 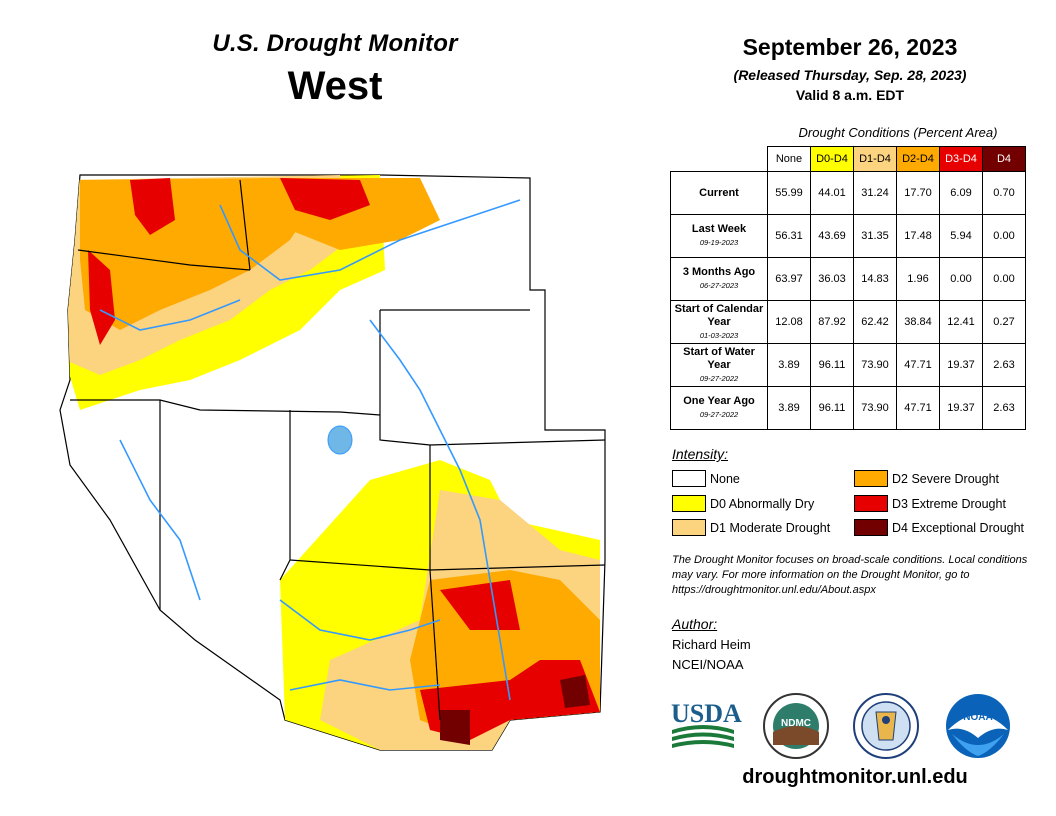 What do you see at coordinates (789, 279) in the screenshot?
I see `cell-value: 63.97` at bounding box center [789, 279].